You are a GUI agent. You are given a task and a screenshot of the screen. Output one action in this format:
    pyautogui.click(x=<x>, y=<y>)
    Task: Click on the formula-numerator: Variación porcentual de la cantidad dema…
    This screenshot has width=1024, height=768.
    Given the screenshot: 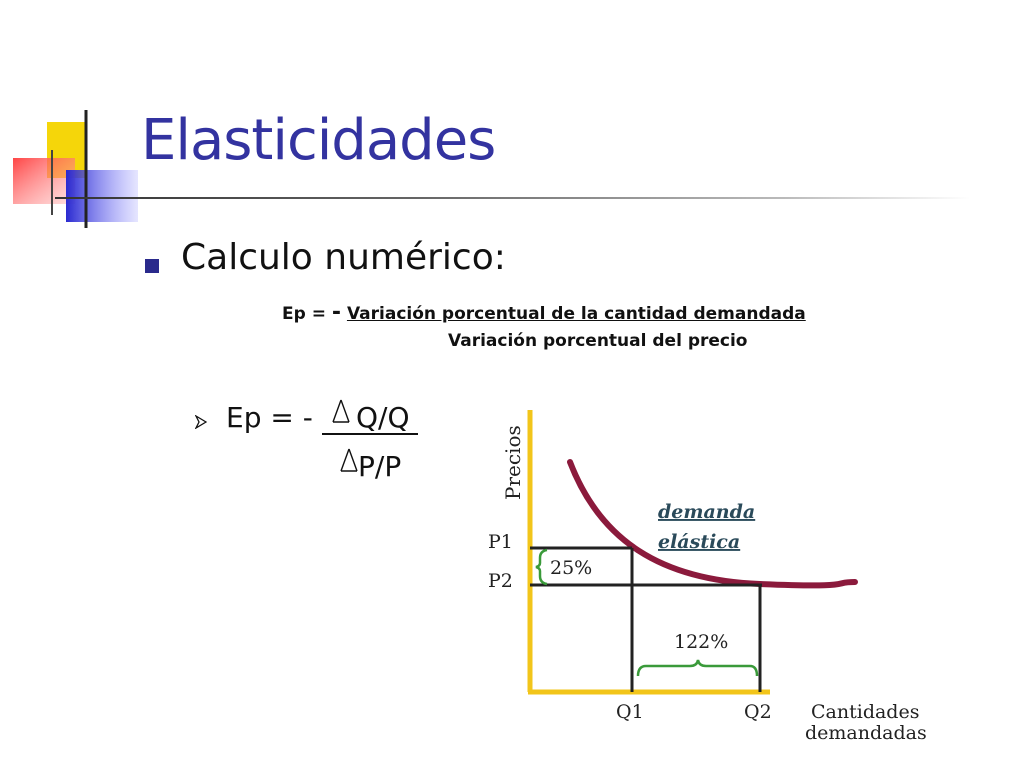 What is the action you would take?
    pyautogui.click(x=576, y=314)
    